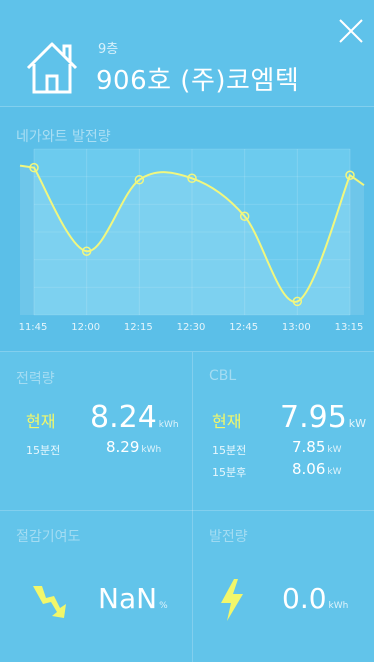 The height and width of the screenshot is (662, 374). I want to click on cbl-prev-label: 15분전, so click(229, 450).